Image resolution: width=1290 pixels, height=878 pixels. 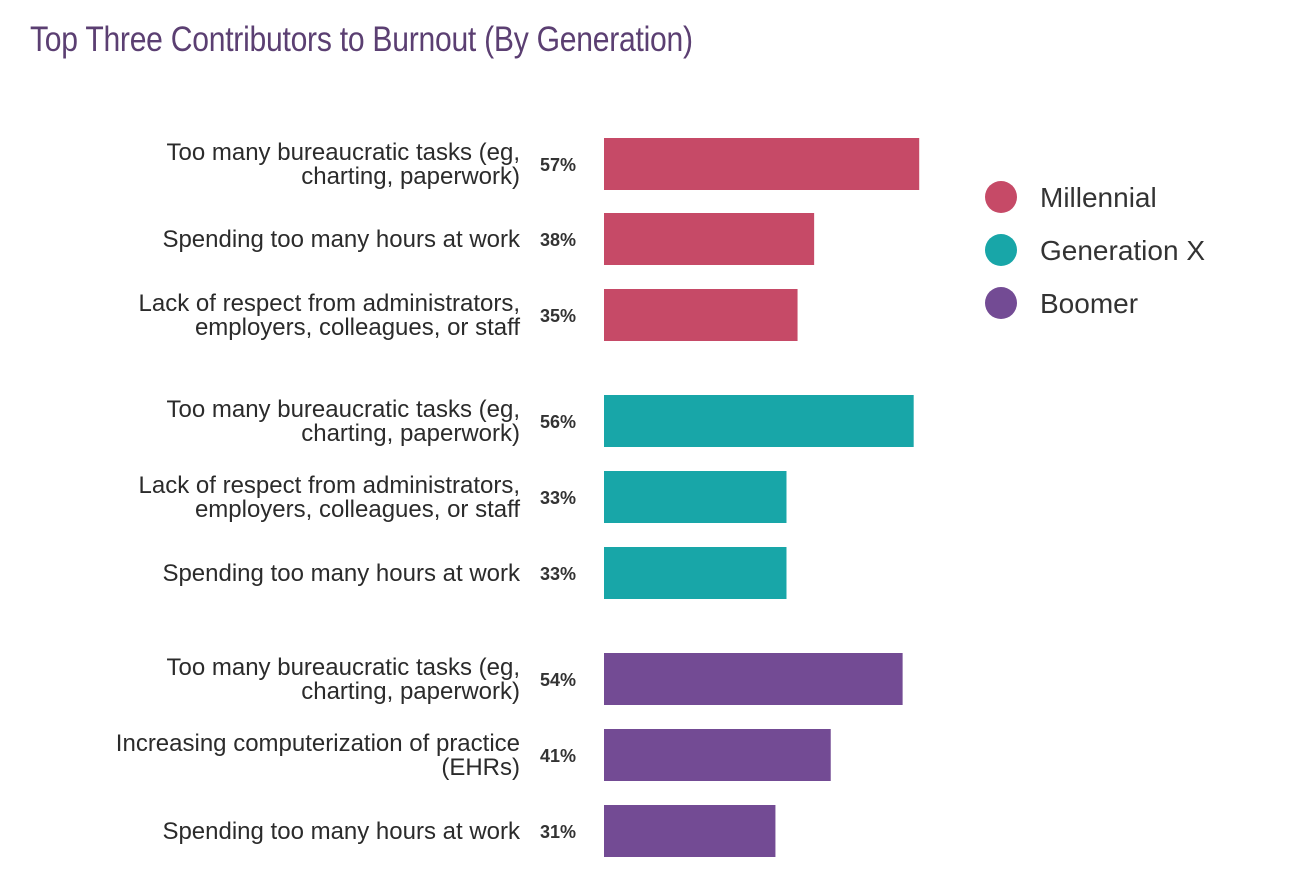 I want to click on value-label: 41%, so click(x=558, y=756).